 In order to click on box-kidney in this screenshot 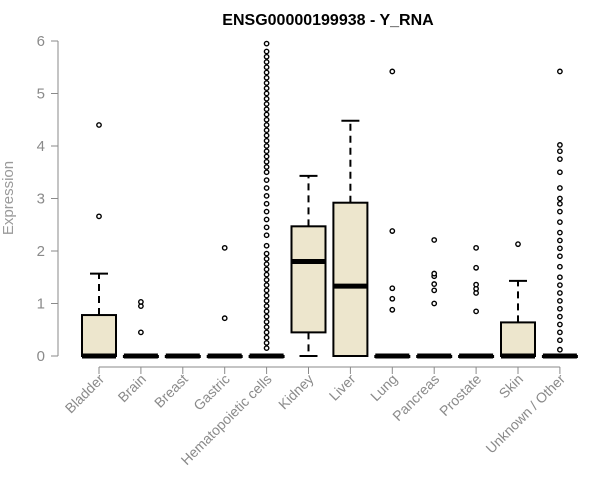, I will do `click(308, 265)`.